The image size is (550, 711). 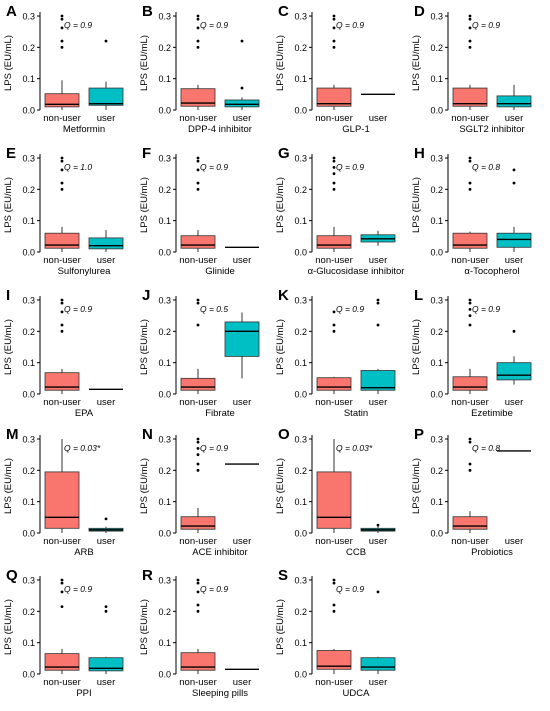 I want to click on panel-letter: H, so click(x=419, y=153).